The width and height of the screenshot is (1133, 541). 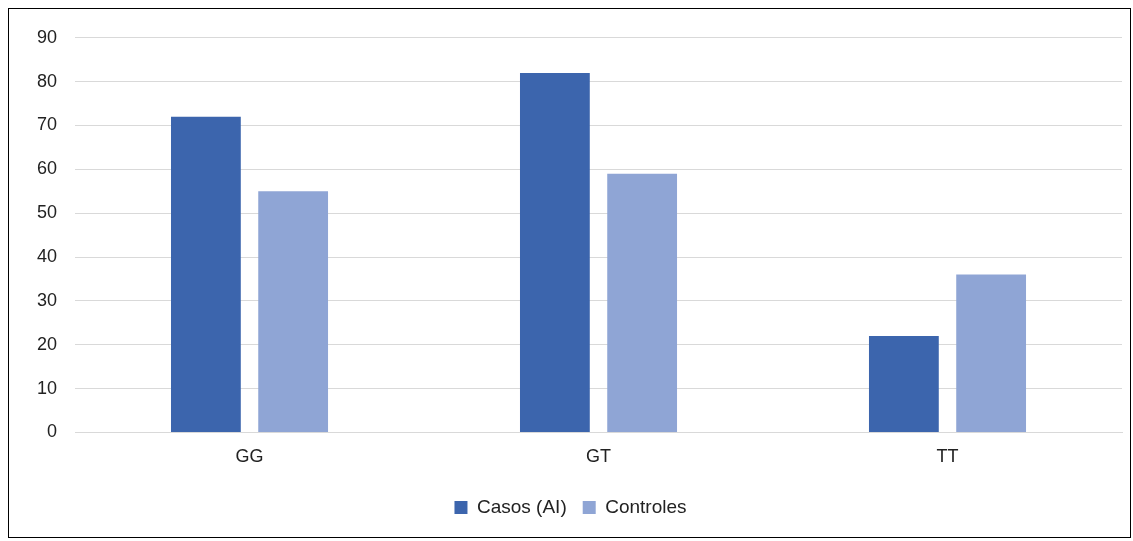 What do you see at coordinates (47, 80) in the screenshot?
I see `y-tick-label: 80` at bounding box center [47, 80].